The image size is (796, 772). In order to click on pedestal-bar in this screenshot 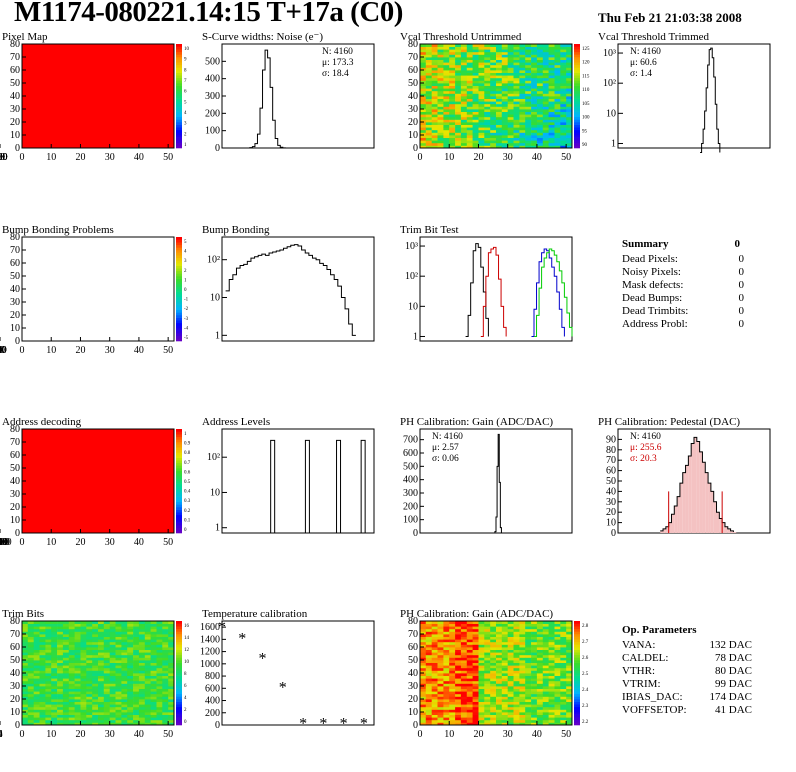, I will do `click(681, 508)`.